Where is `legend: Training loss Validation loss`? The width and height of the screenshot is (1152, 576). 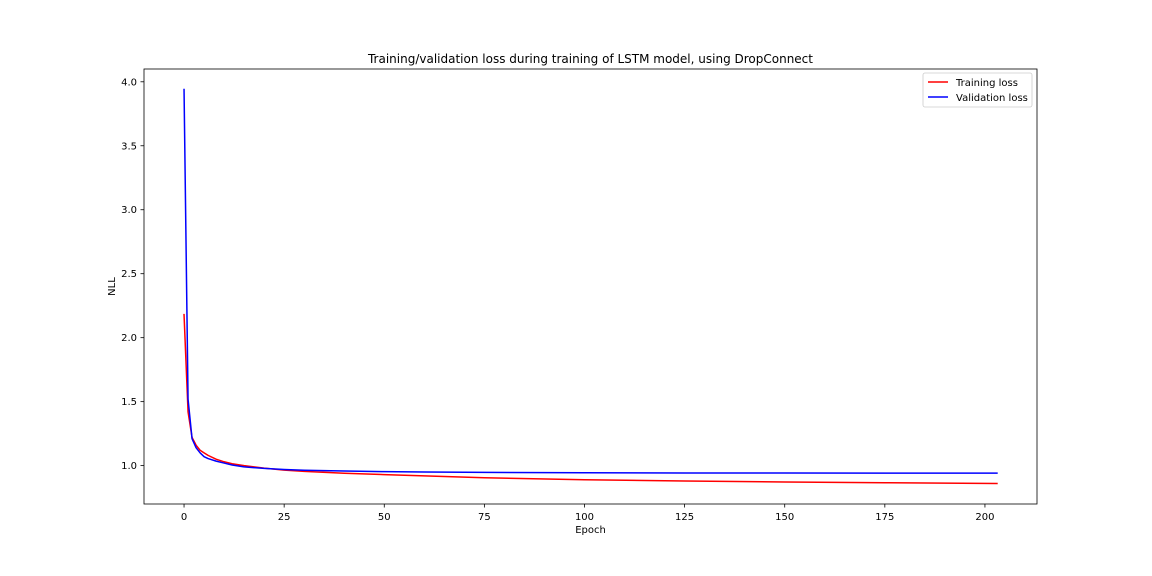 legend: Training loss Validation loss is located at coordinates (977, 90).